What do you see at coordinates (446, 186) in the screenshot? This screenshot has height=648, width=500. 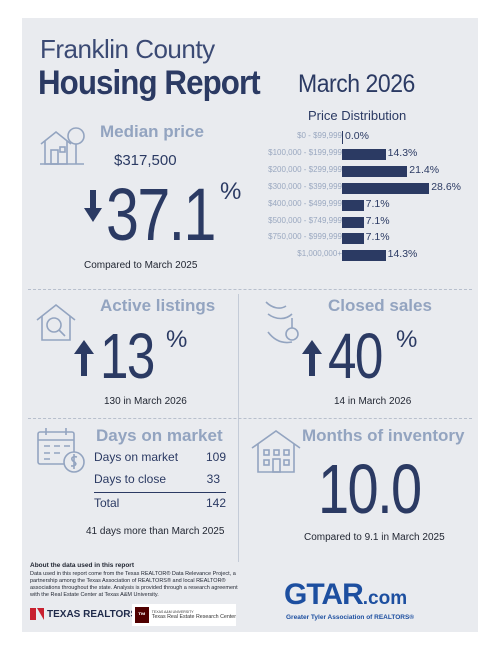 I see `price-distribution-value: 28.6%` at bounding box center [446, 186].